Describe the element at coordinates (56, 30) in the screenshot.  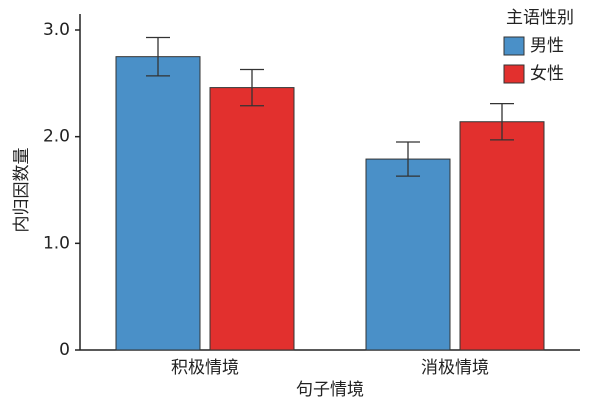
I see `y-tick-label: 3.0` at that location.